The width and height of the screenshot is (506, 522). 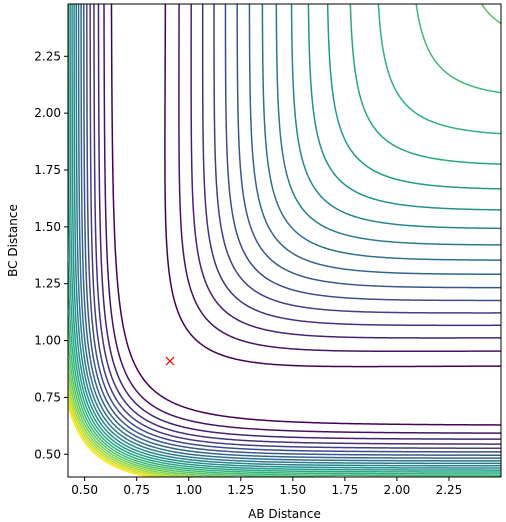 What do you see at coordinates (51, 255) in the screenshot?
I see `y-axis-ticks: 0.50 0.75 1.00 1.25 1.50 1.75 2.00 2.25` at bounding box center [51, 255].